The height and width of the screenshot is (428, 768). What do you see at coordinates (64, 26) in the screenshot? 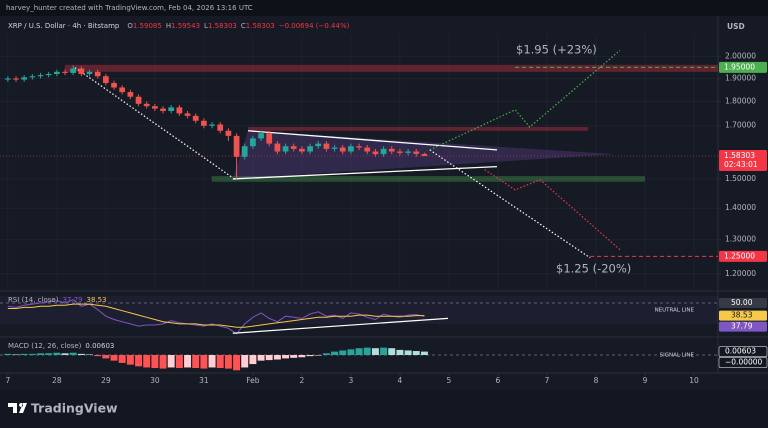
I see `legend-item: XRP / U.S. Dollar · 4h · Bitstamp` at bounding box center [64, 26].